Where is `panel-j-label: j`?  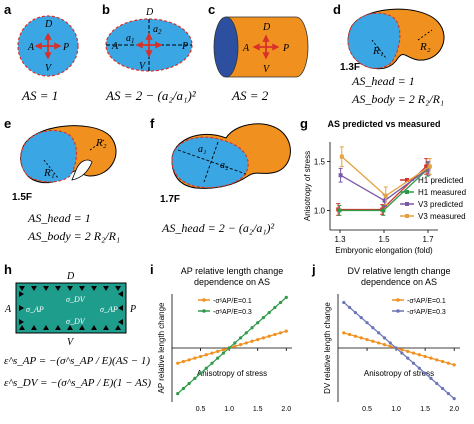 panel-j-label: j is located at coordinates (313, 269).